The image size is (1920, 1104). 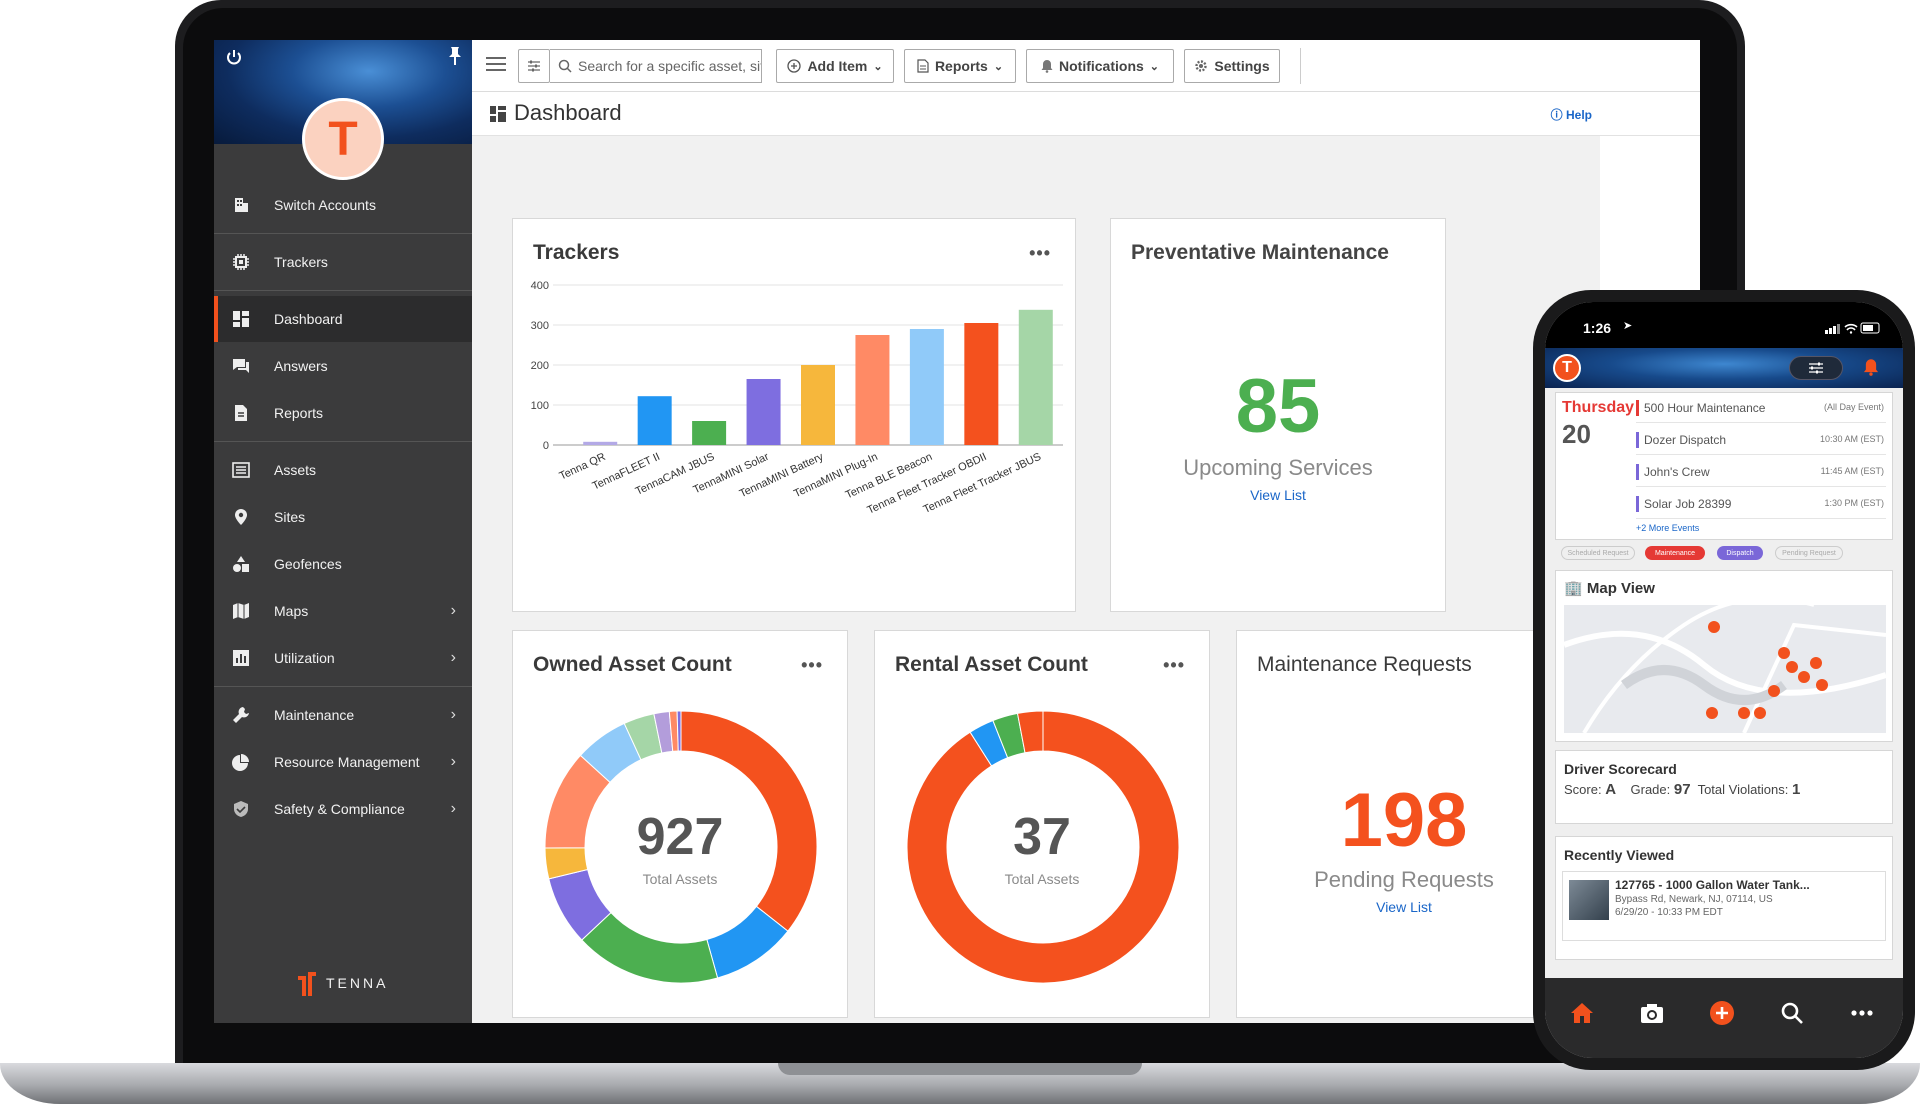 I want to click on sidebar-item-label: Utilization, so click(x=304, y=658).